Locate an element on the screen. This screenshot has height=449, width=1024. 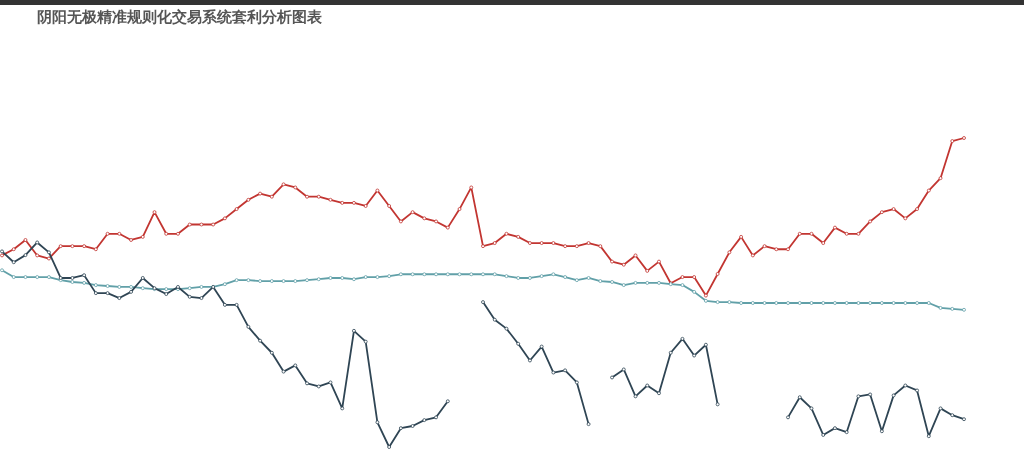
chart-title: 阴阳无极精准规则化交易系统套利分析图表 is located at coordinates (180, 17).